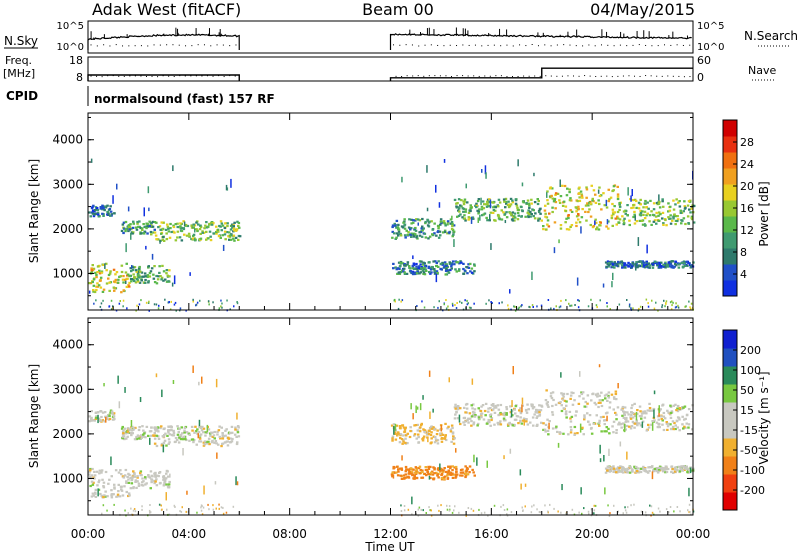 The width and height of the screenshot is (800, 554). Describe the element at coordinates (693, 534) in the screenshot. I see `x-tick-label: 00:00` at that location.